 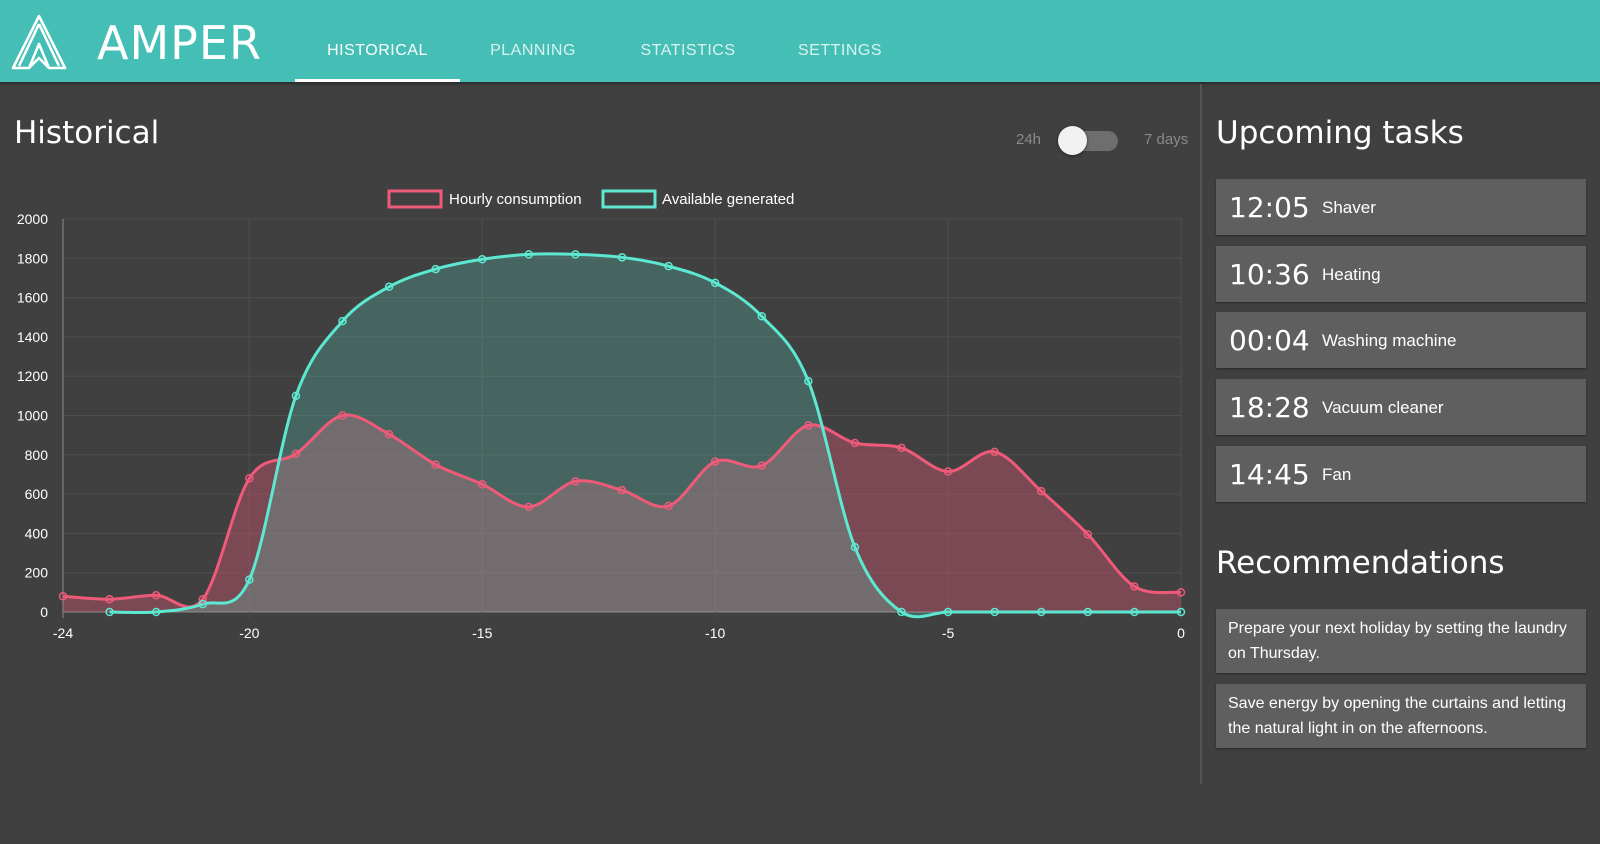 I want to click on brand-name: AMPER, so click(x=179, y=43).